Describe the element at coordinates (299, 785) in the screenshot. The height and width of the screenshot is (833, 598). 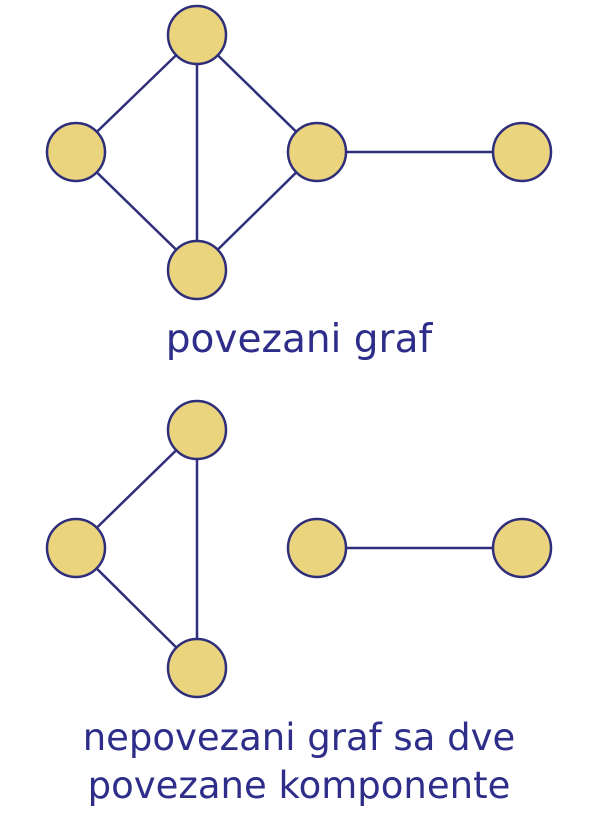
I see `graph2-caption-line2: povezane komponente` at that location.